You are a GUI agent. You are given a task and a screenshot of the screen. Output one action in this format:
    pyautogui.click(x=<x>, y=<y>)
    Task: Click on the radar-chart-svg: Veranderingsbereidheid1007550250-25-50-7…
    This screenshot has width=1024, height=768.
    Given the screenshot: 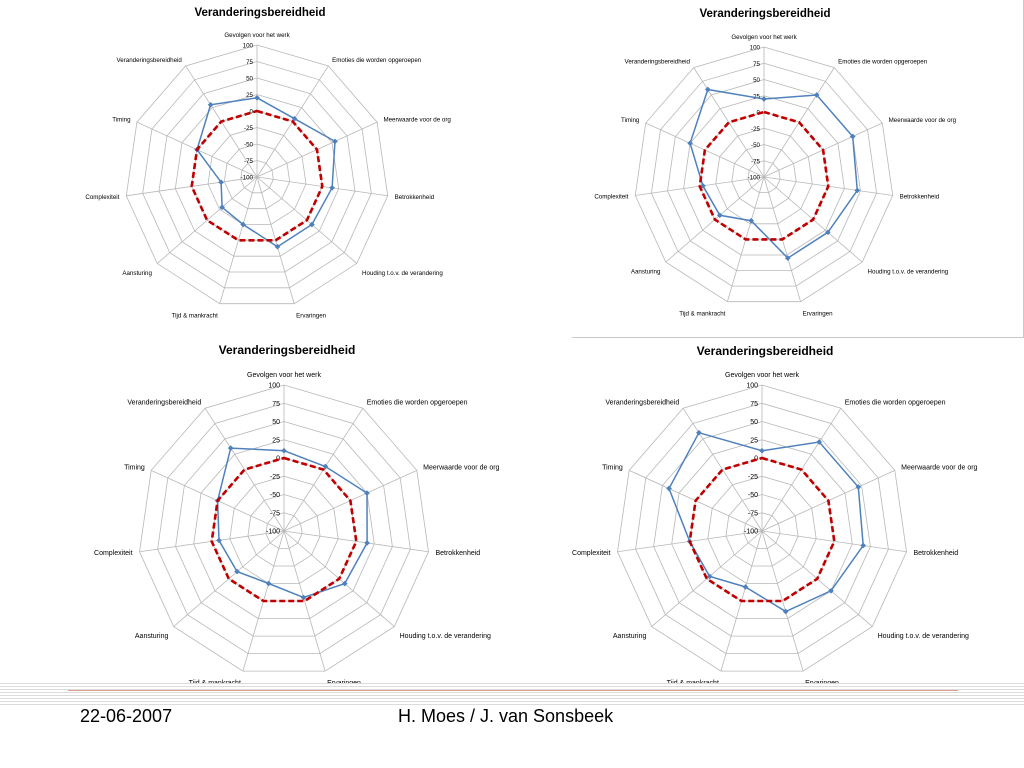 What is the action you would take?
    pyautogui.click(x=268, y=163)
    